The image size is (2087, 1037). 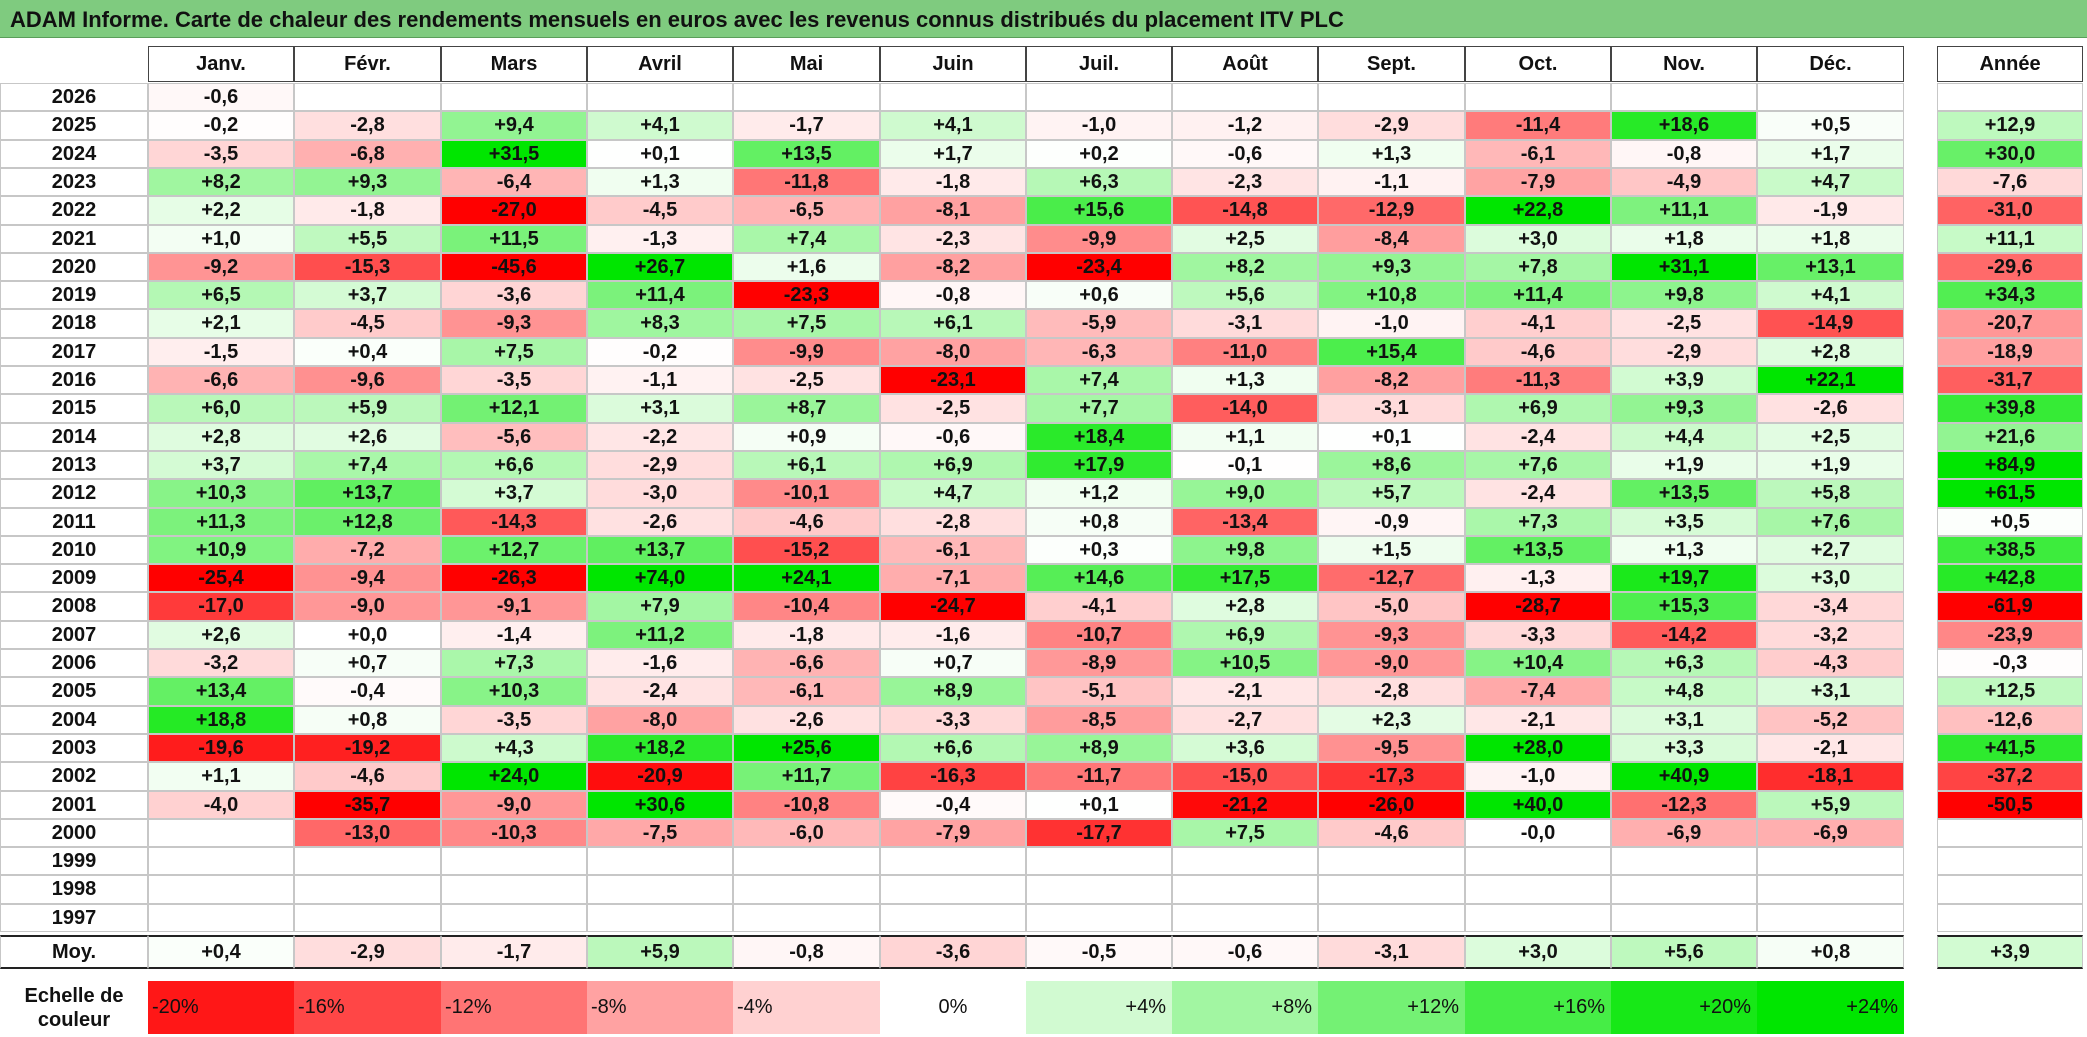 I want to click on heatmap-cell: -11,0, so click(x=1245, y=352).